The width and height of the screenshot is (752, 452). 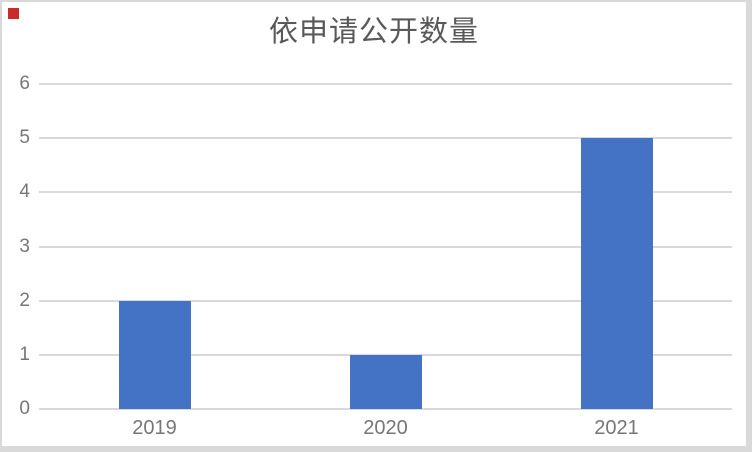 I want to click on y-tick-label: 6, so click(x=24, y=83).